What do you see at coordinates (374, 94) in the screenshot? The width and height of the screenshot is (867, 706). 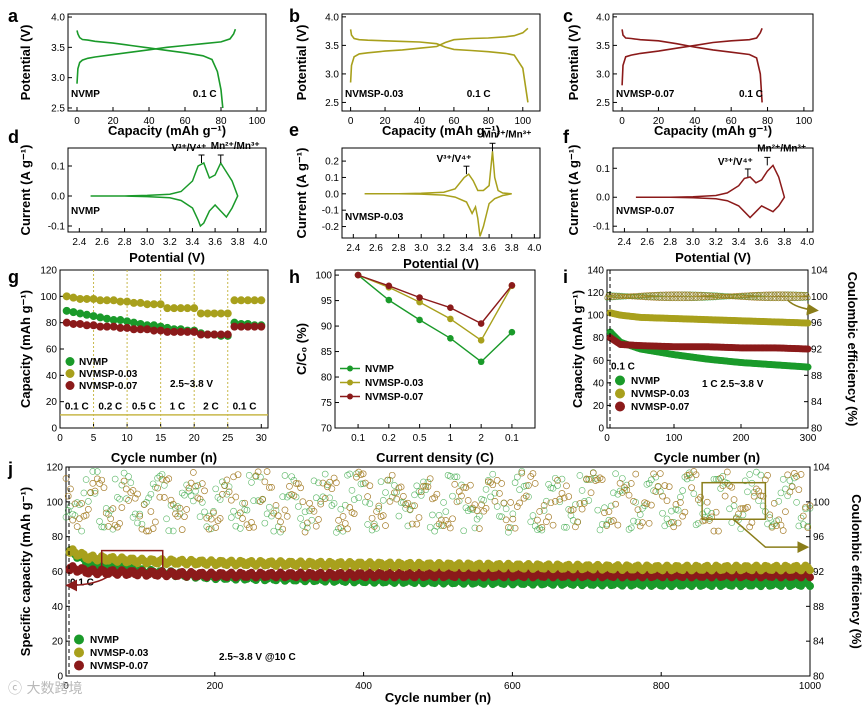 I see `sample-label: NVMSP-0.03` at bounding box center [374, 94].